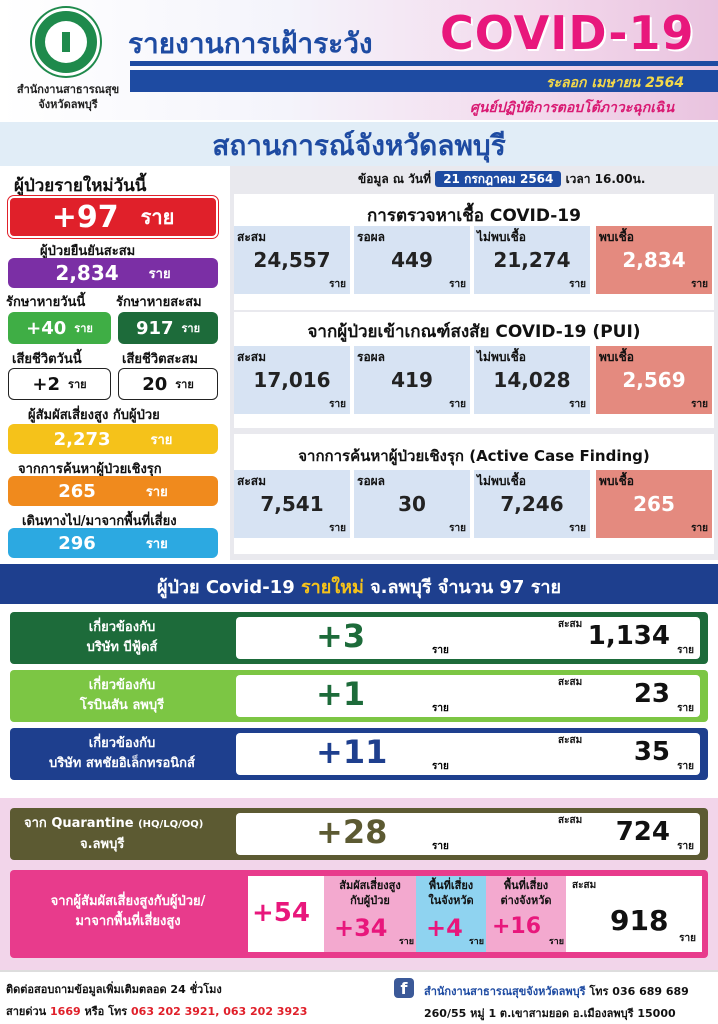 The width and height of the screenshot is (718, 1024). I want to click on card-label: พบเชื้อ, so click(616, 481).